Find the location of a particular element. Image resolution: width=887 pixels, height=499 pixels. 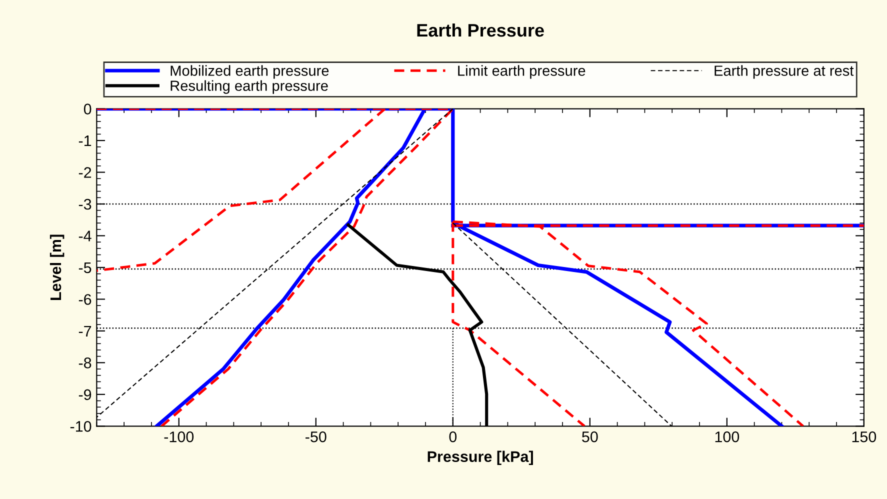

y-tick-label: -6 is located at coordinates (85, 299).